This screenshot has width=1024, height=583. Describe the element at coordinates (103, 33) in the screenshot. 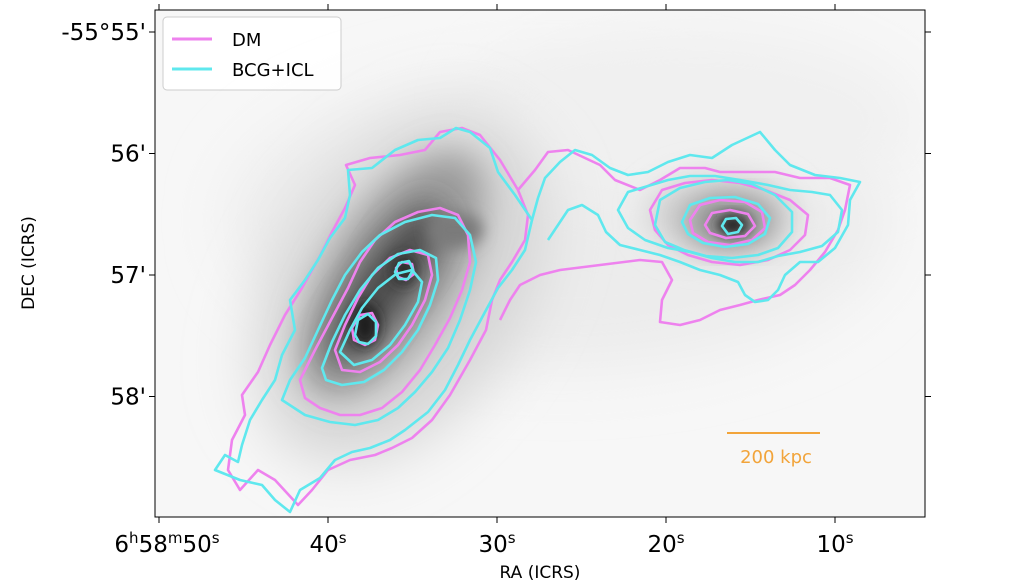

I see `y-tick-label: -55°55'` at that location.